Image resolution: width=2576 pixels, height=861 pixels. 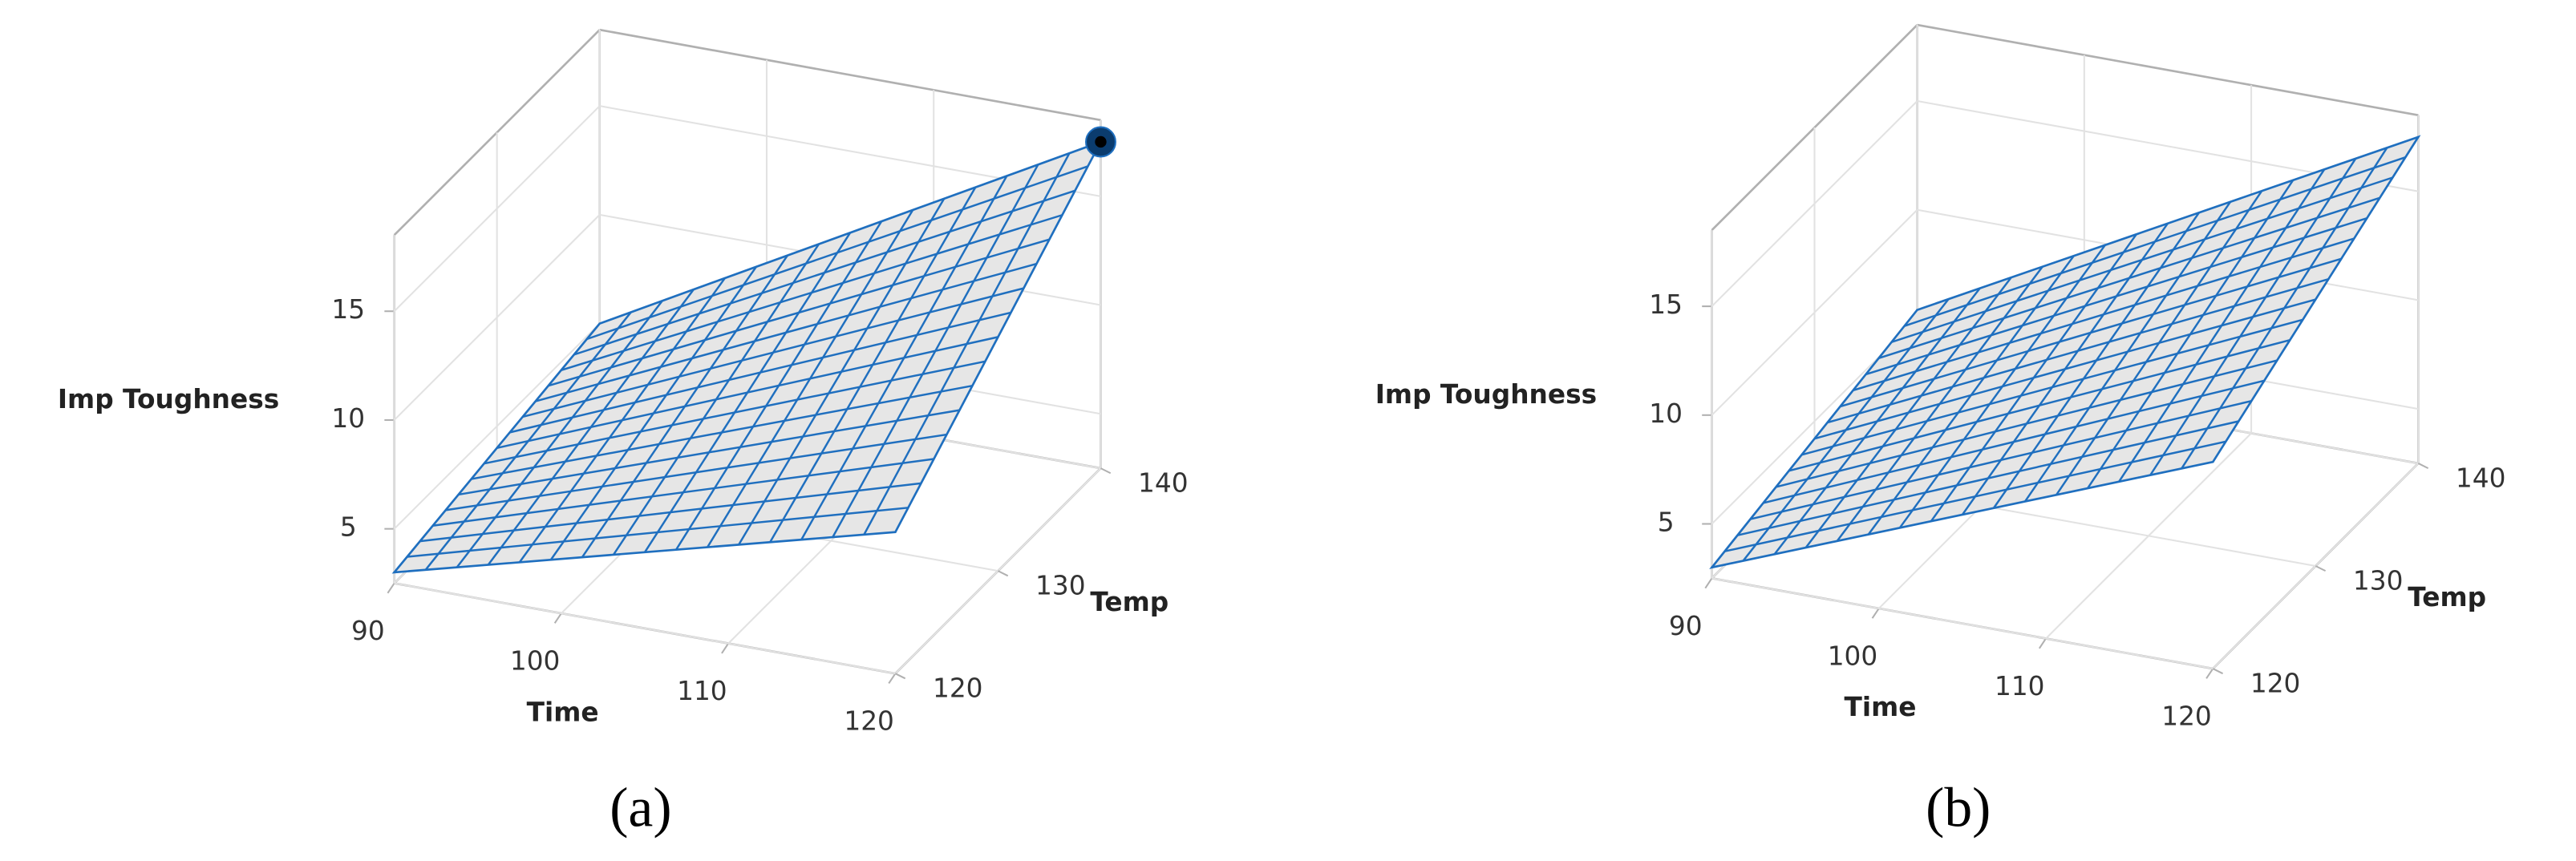 What do you see at coordinates (1958, 808) in the screenshot?
I see `caption: (b)` at bounding box center [1958, 808].